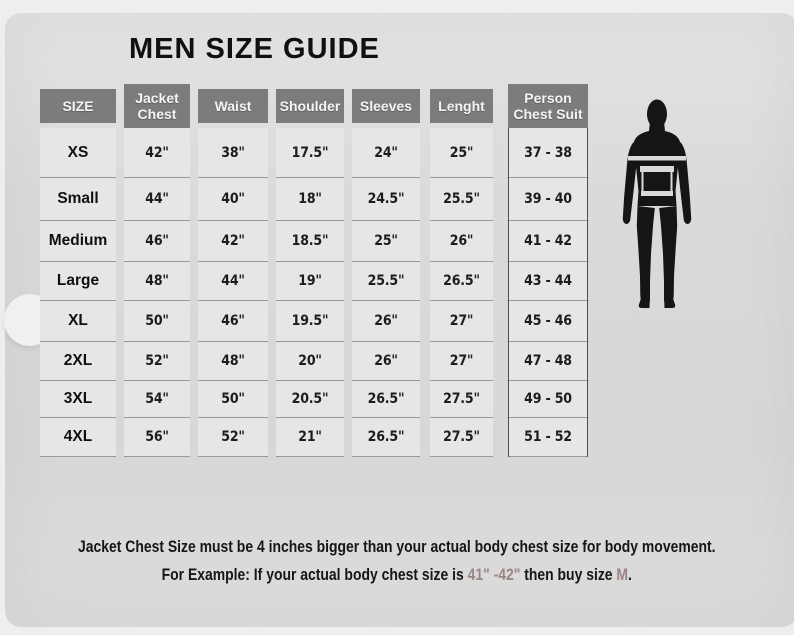 Image resolution: width=794 pixels, height=635 pixels. Describe the element at coordinates (548, 106) in the screenshot. I see `column-header-person-chest-suit: Person Chest Suit` at that location.